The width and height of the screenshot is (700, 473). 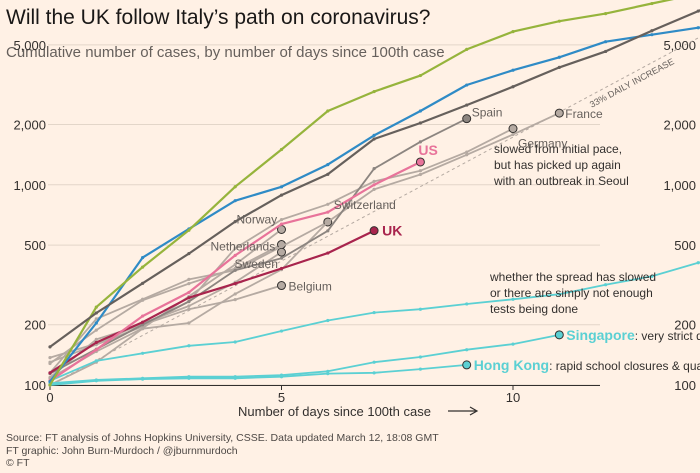 I want to click on y-tick-label-right: 5,000, so click(x=679, y=45).